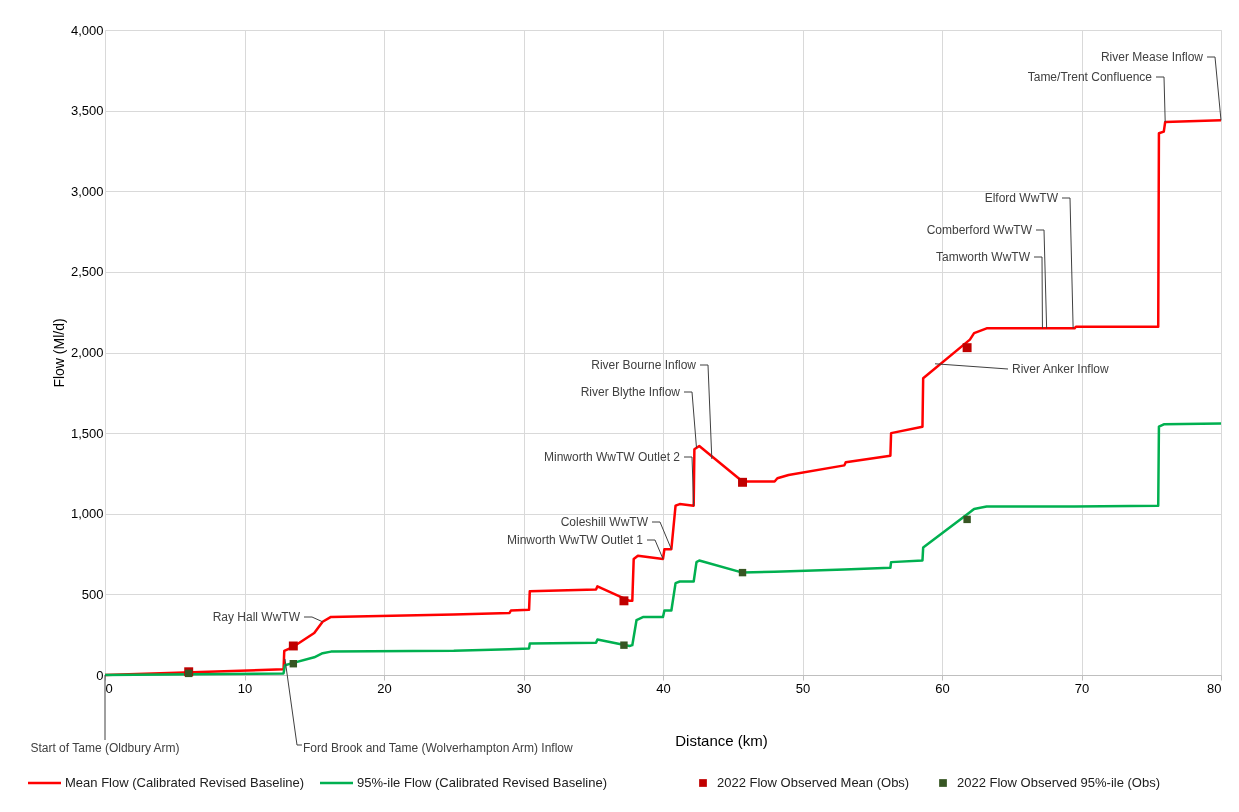 This screenshot has height=812, width=1239. Describe the element at coordinates (1082, 688) in the screenshot. I see `x-tick-label: 70` at that location.